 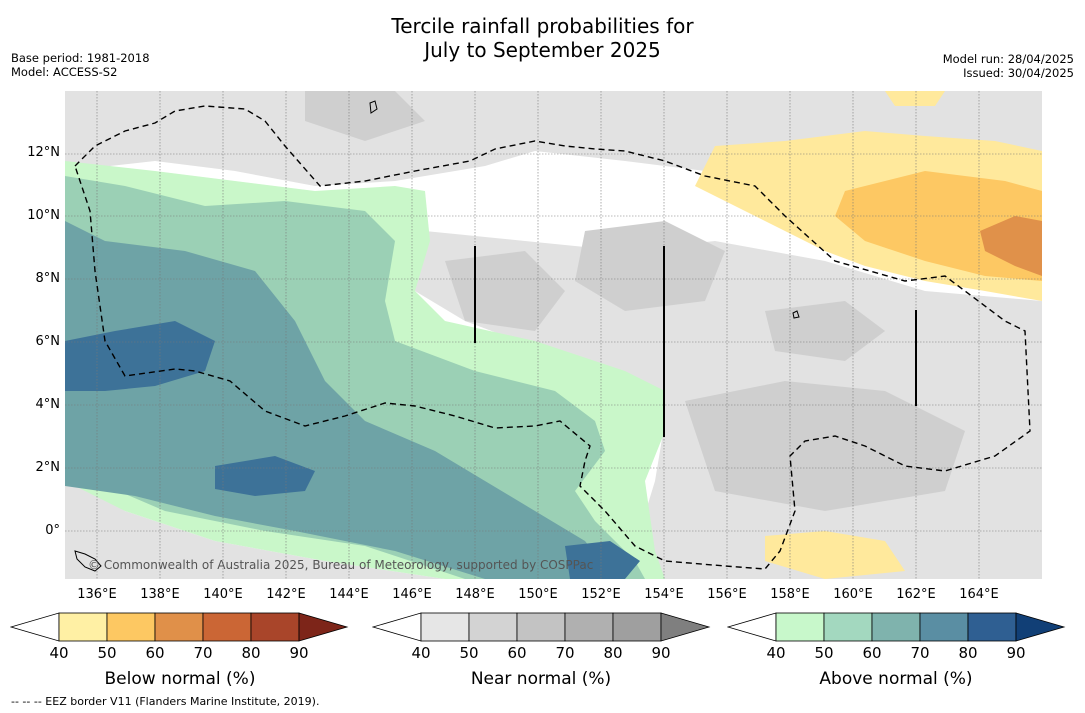 I want to click on lon-label-148e: 148°E, so click(x=475, y=594).